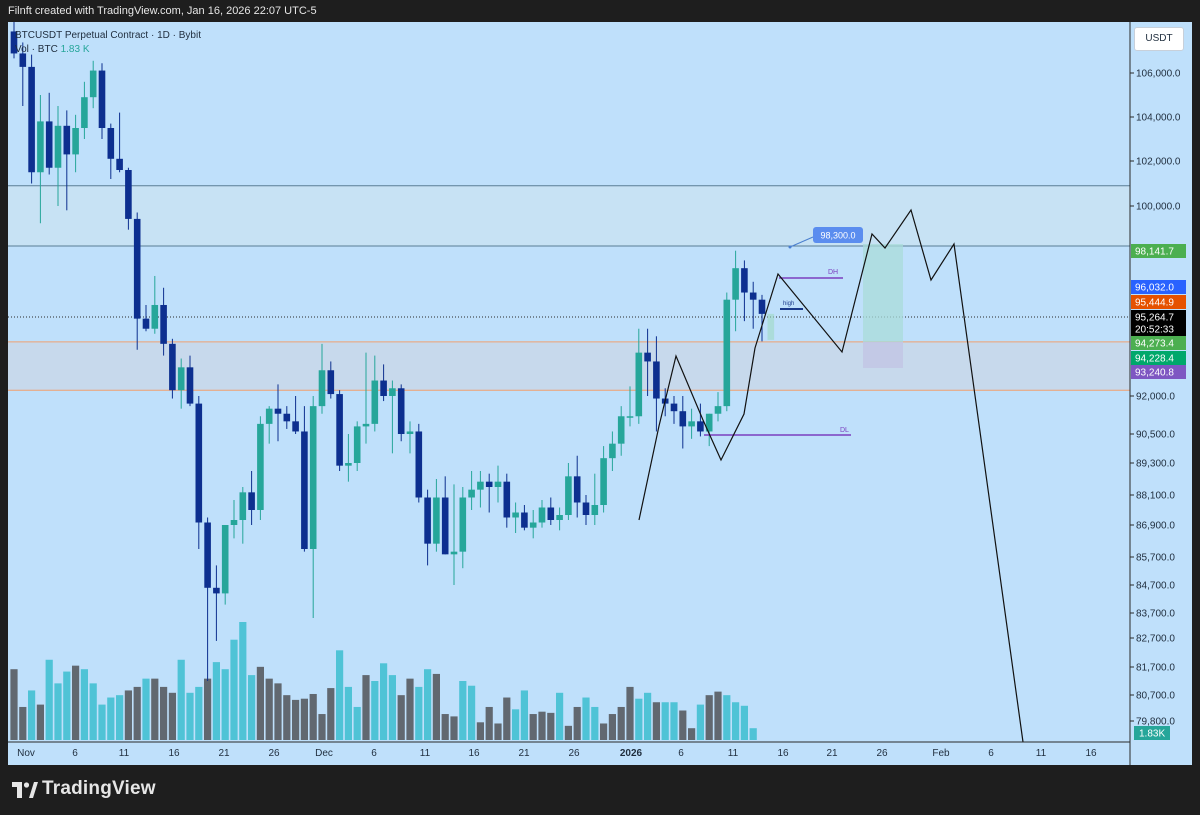  I want to click on symbol-title: BTCUSDT Perpetual Contract · 1D · Bybit, so click(108, 35).